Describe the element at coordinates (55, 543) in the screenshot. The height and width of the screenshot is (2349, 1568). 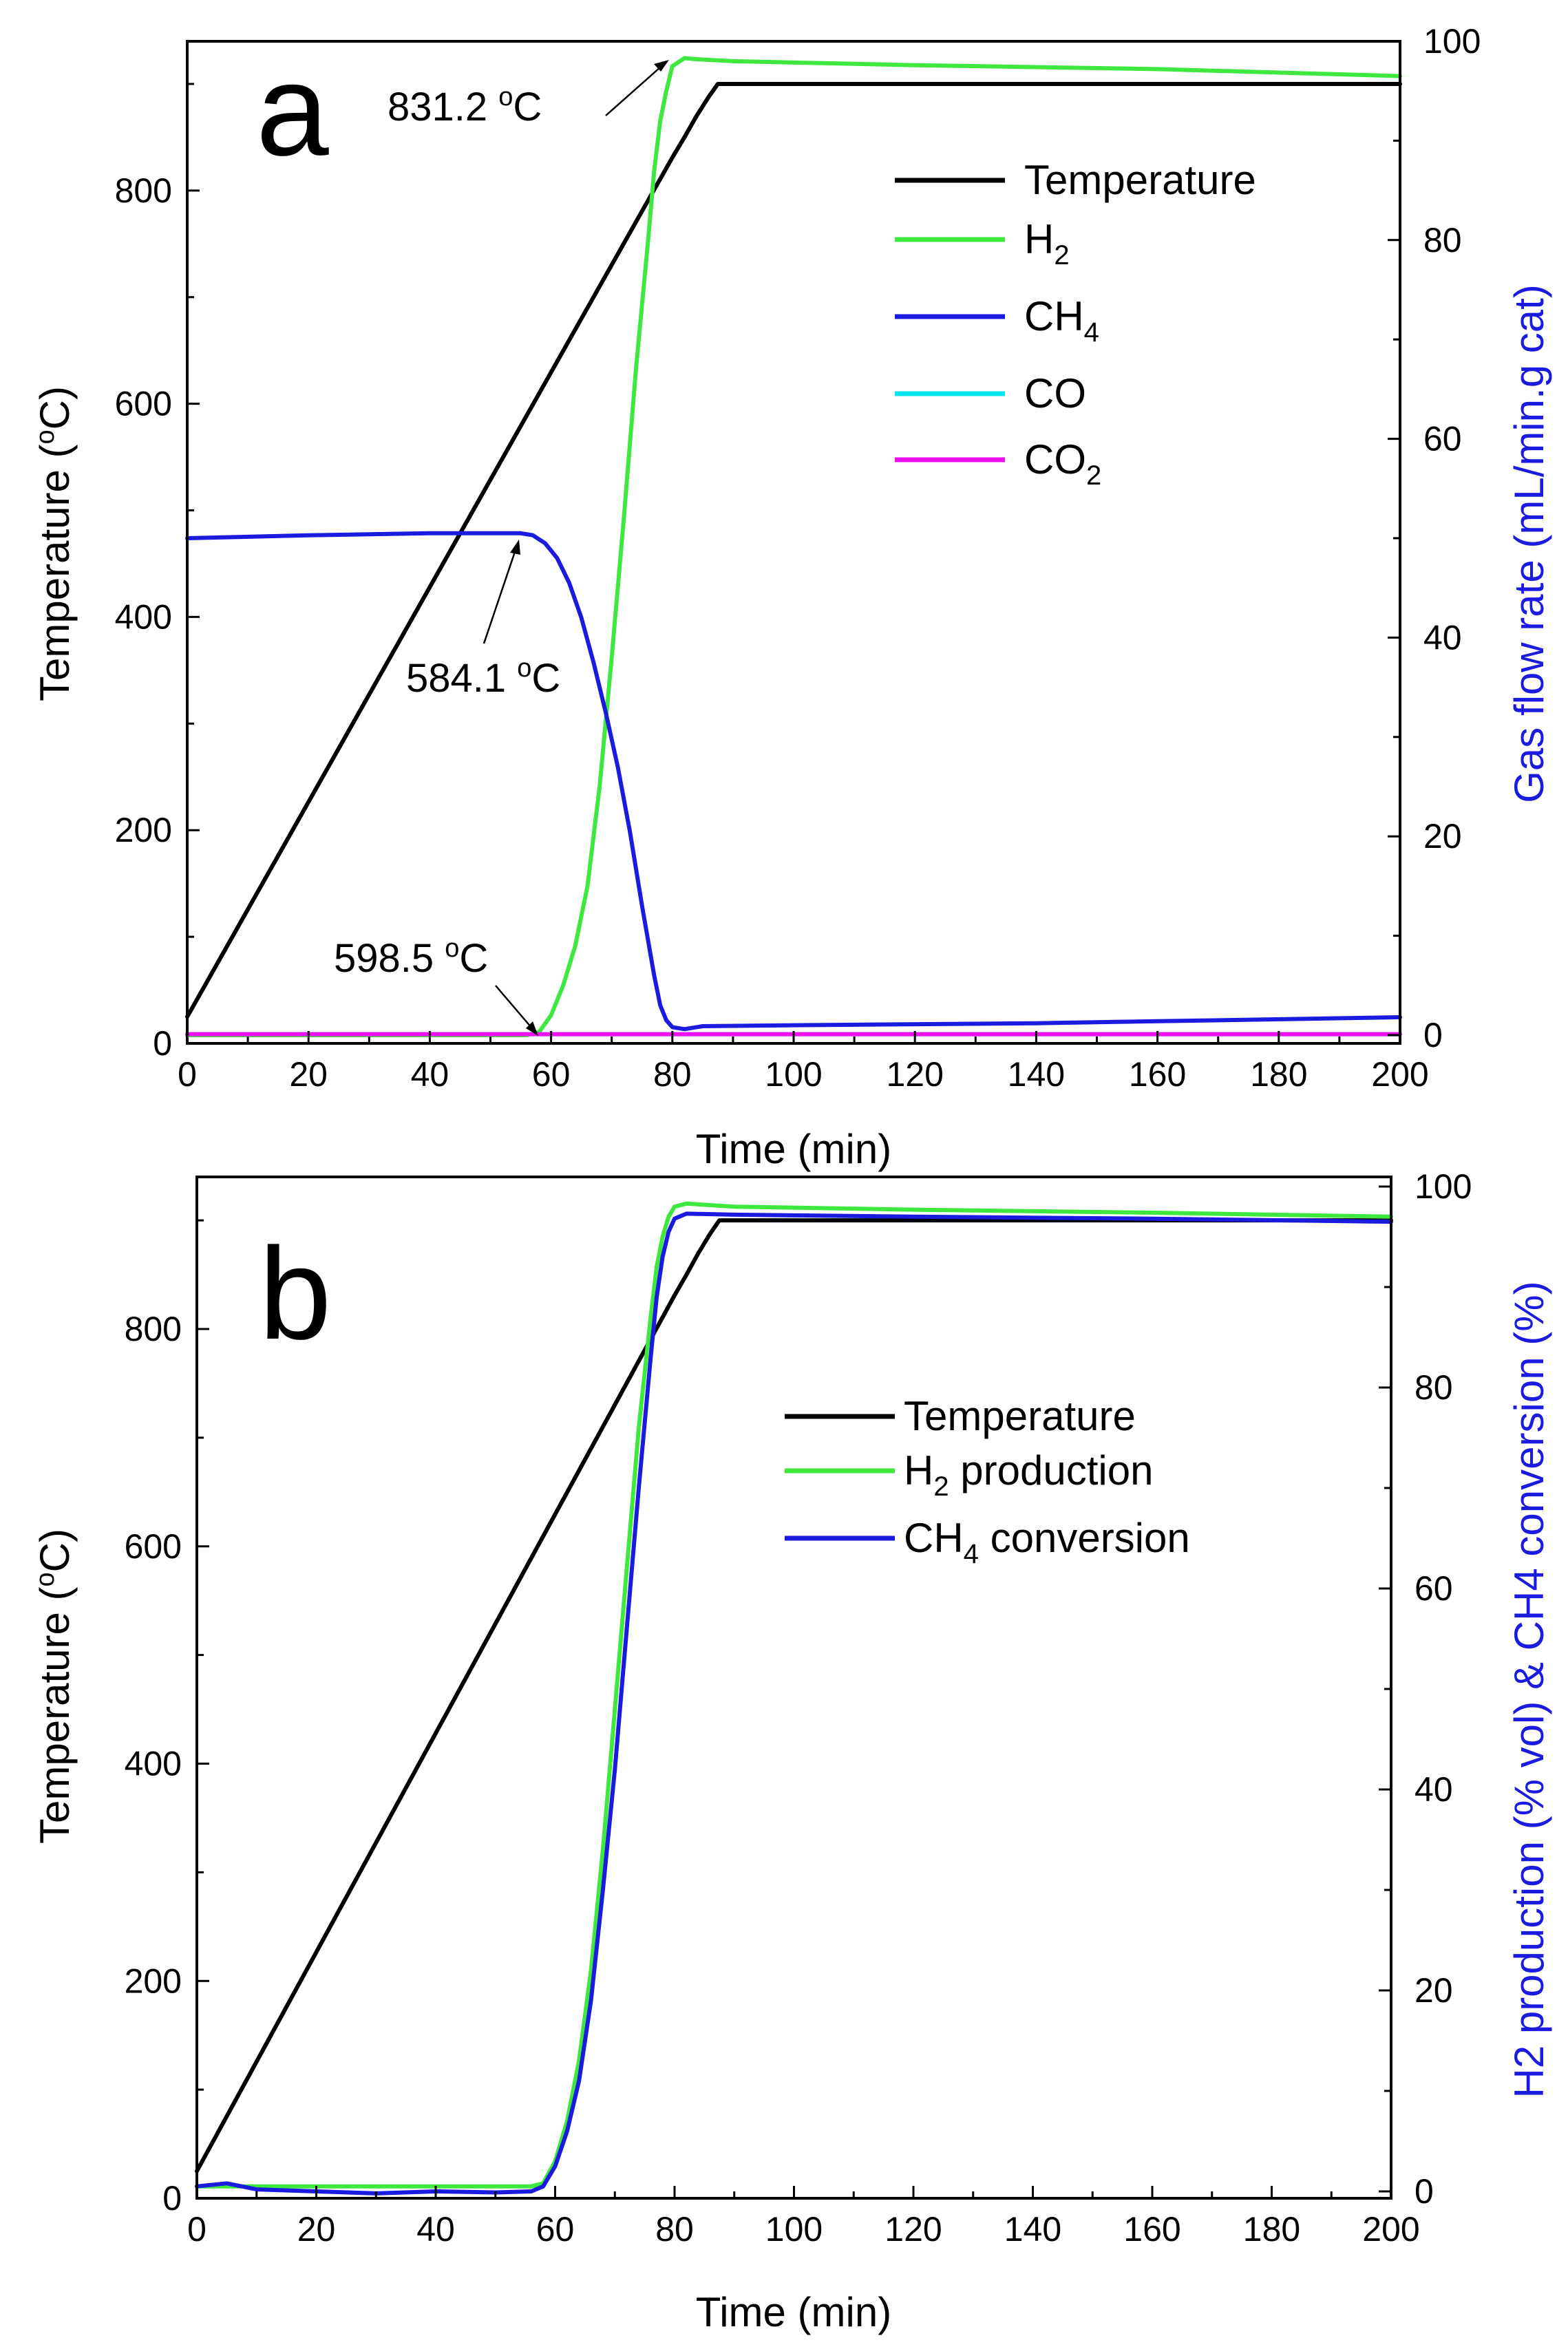
I see `panel-a-y-left-label: Temperature (oC)` at that location.